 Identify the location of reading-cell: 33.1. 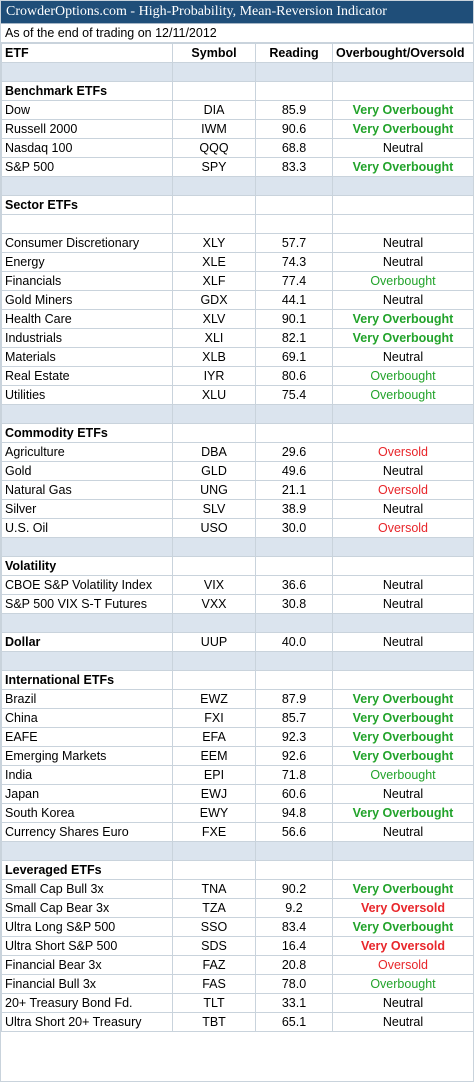
(294, 1003).